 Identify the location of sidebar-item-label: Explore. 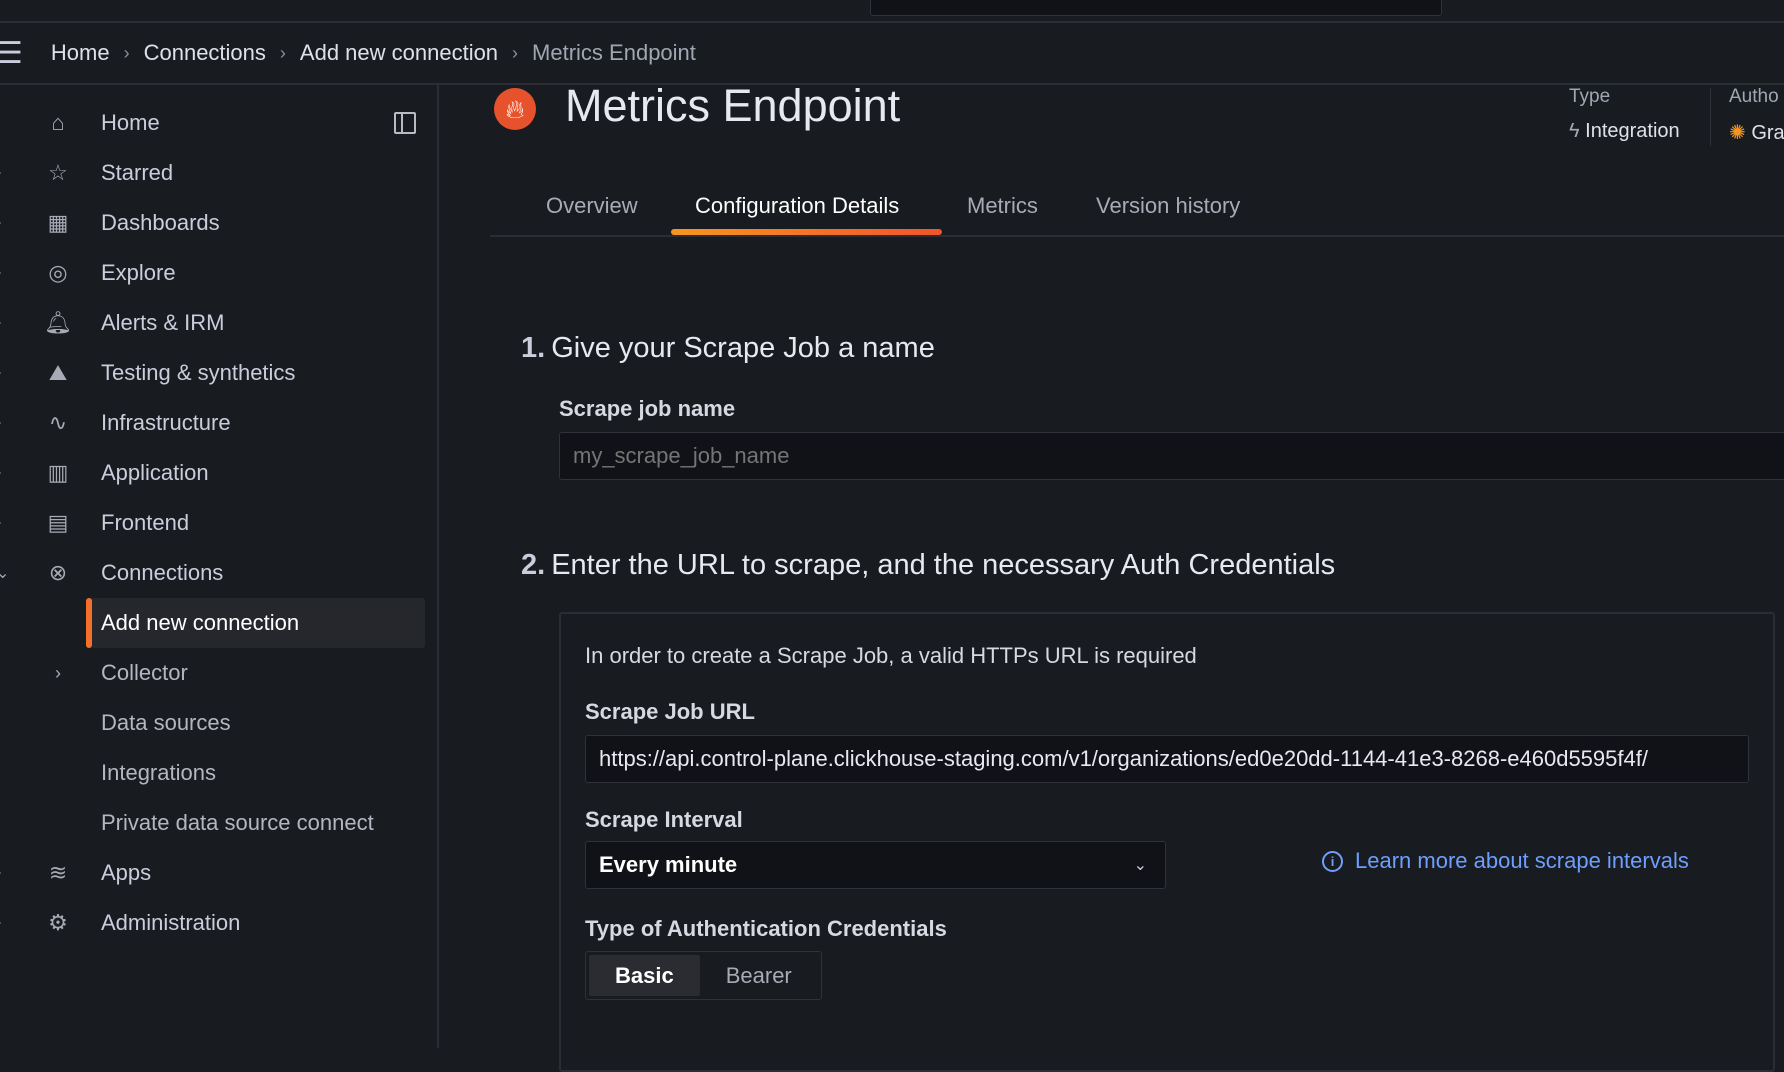
(138, 272).